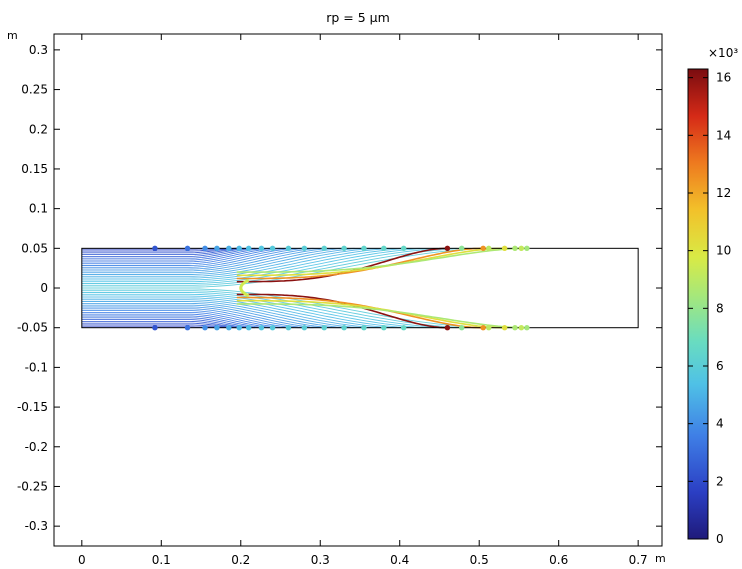 This screenshot has width=742, height=569. I want to click on x-tick-label: 0.1, so click(161, 560).